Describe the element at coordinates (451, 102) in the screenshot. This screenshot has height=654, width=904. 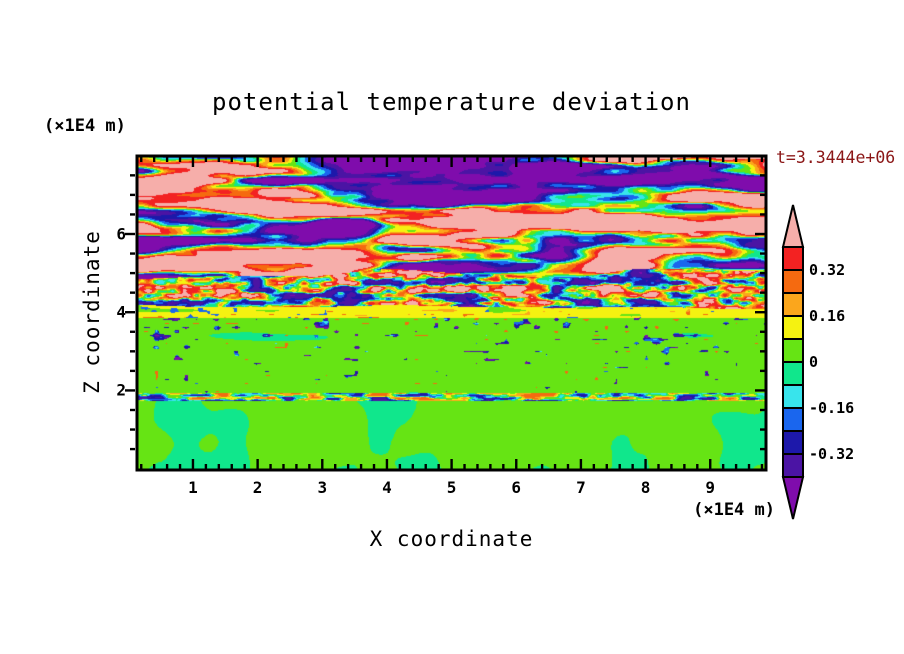
I see `page-title: potential temperature deviation` at that location.